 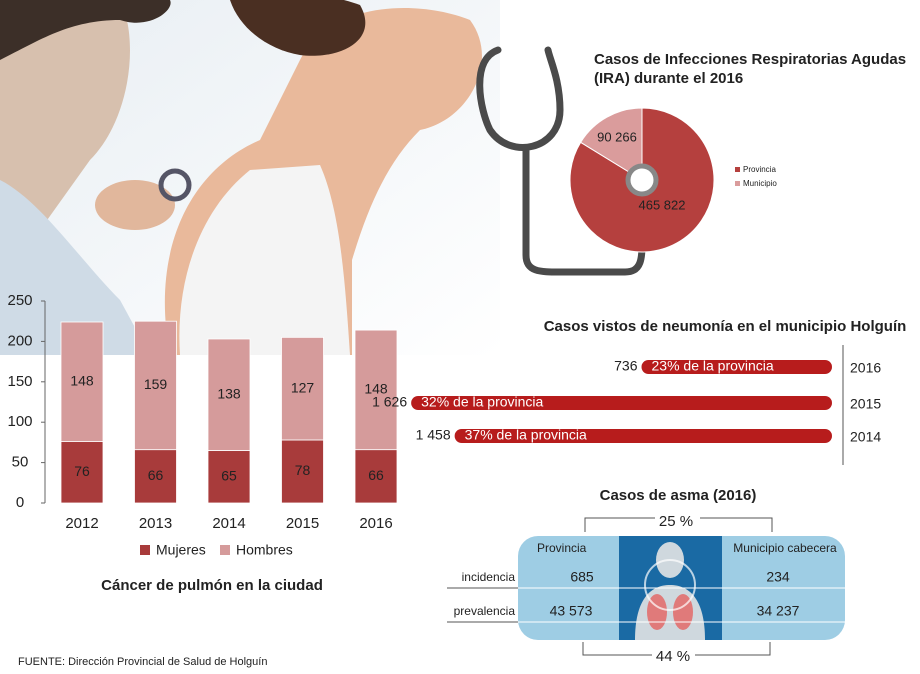 What do you see at coordinates (482, 402) in the screenshot?
I see `annotation: 32% de la provincia` at bounding box center [482, 402].